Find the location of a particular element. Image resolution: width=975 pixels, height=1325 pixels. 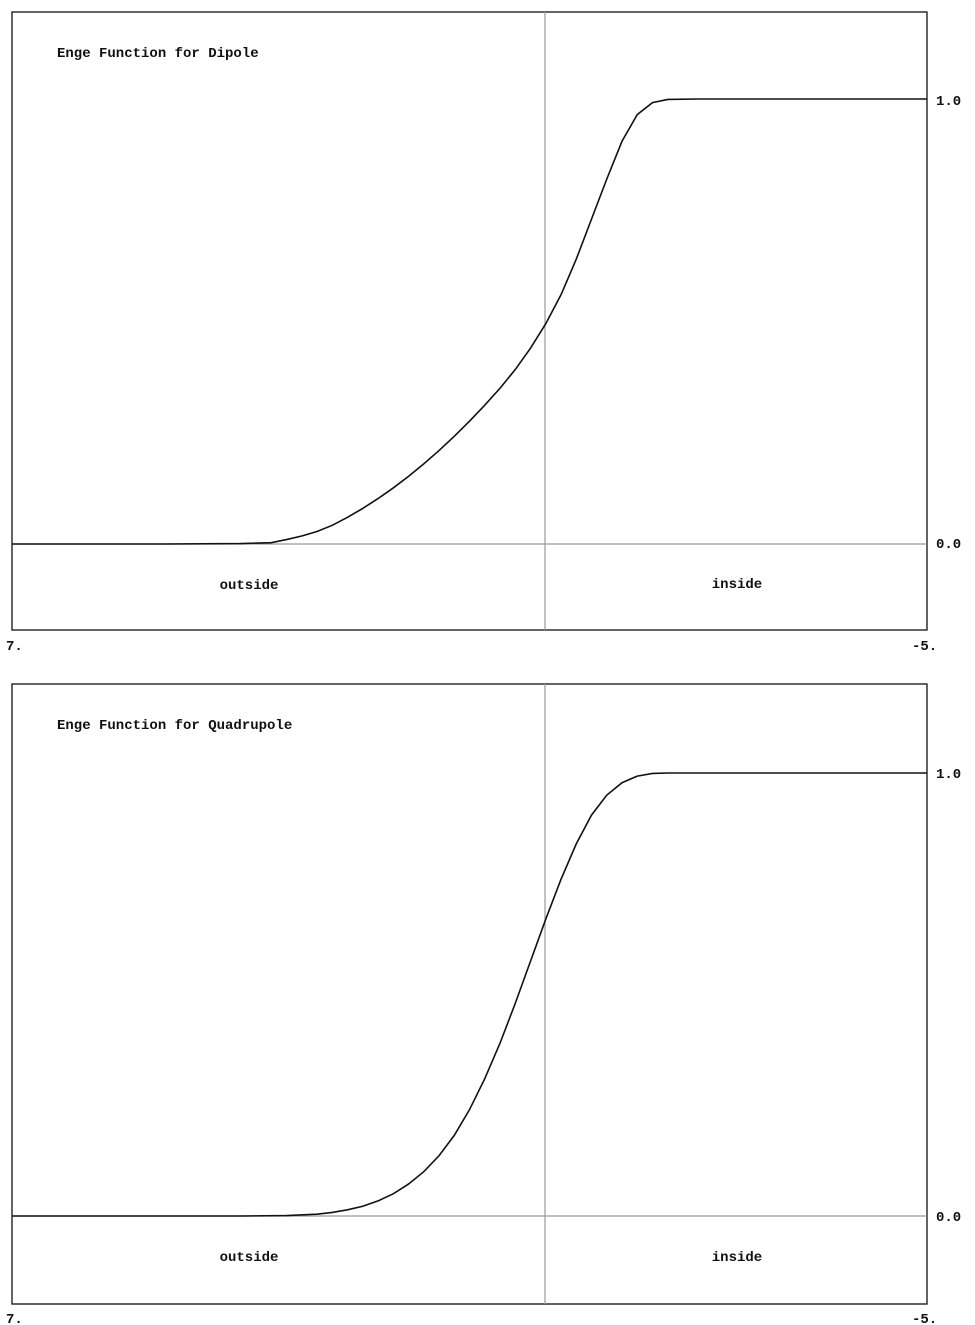

chart-title-dipole: Enge Function for Dipole is located at coordinates (158, 54).